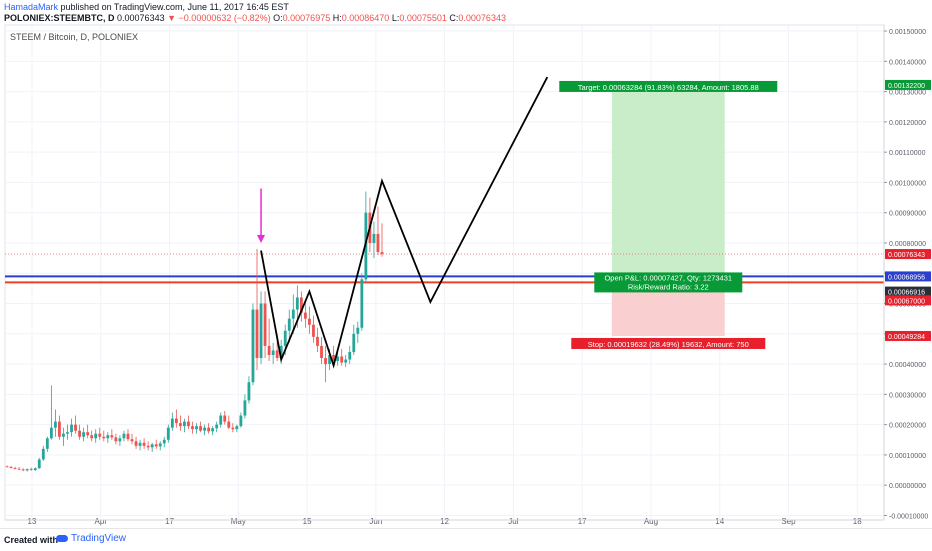  Describe the element at coordinates (169, 521) in the screenshot. I see `x-tick-label: 17` at that location.